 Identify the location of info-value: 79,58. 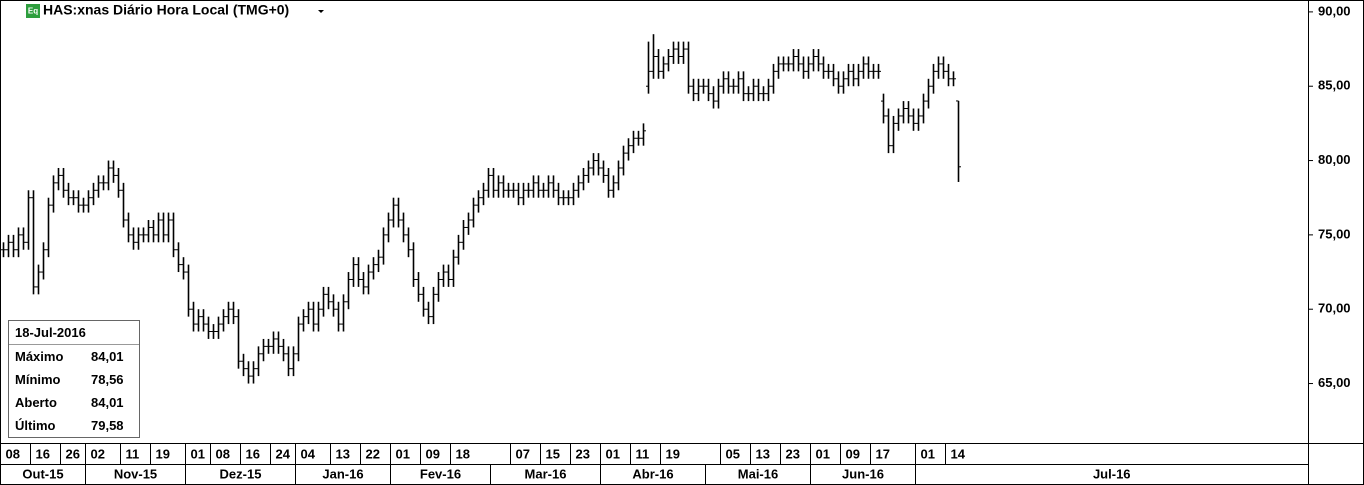
(107, 425).